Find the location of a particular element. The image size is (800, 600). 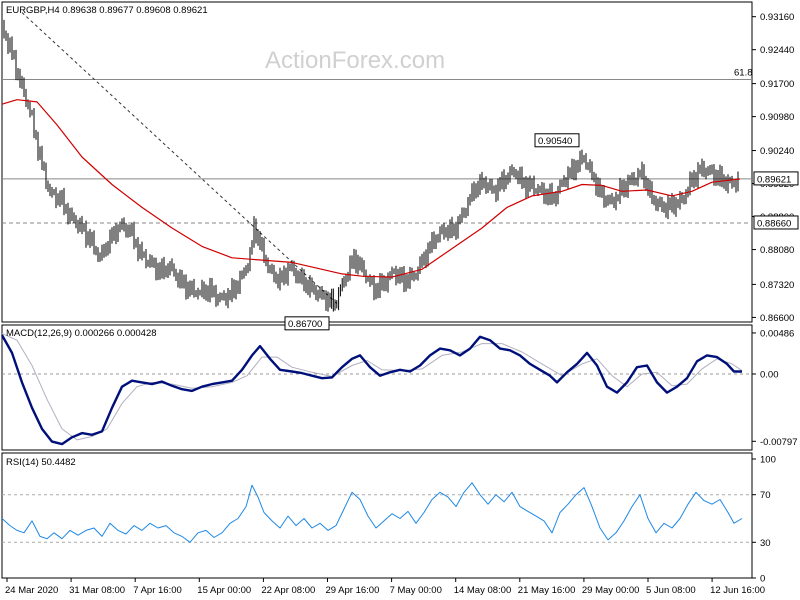

x-tick-label: 29 Apr 16:00 is located at coordinates (353, 590).